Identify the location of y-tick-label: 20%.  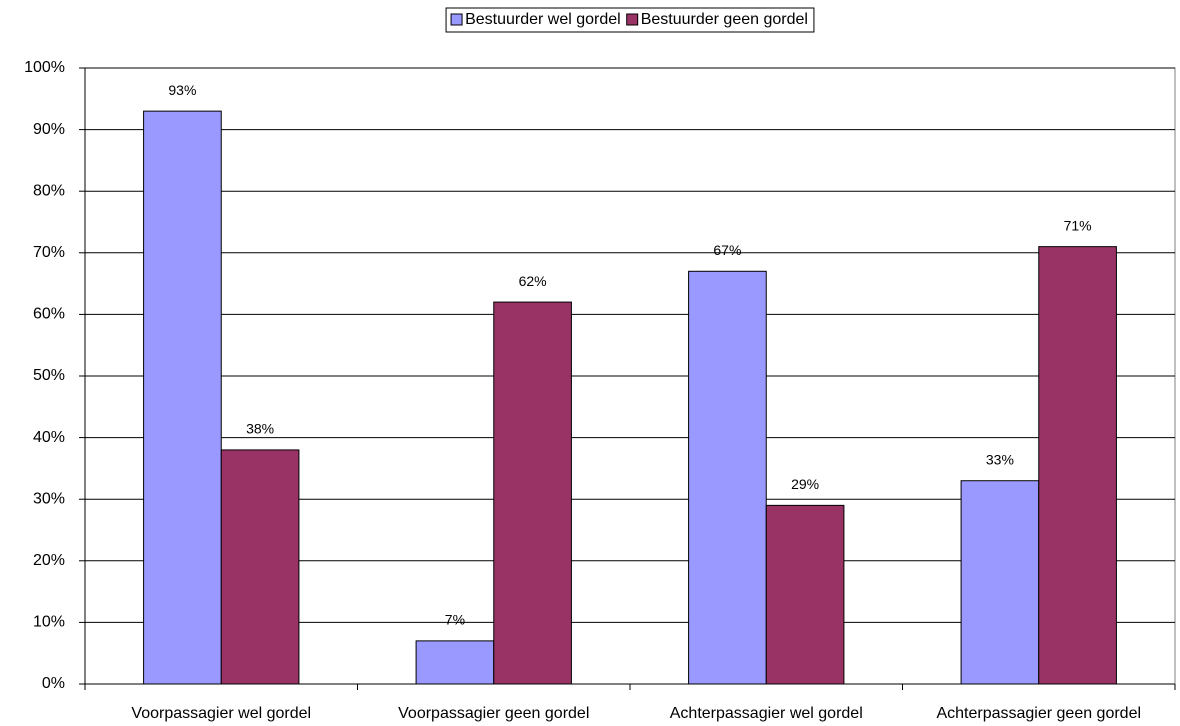
(49, 560).